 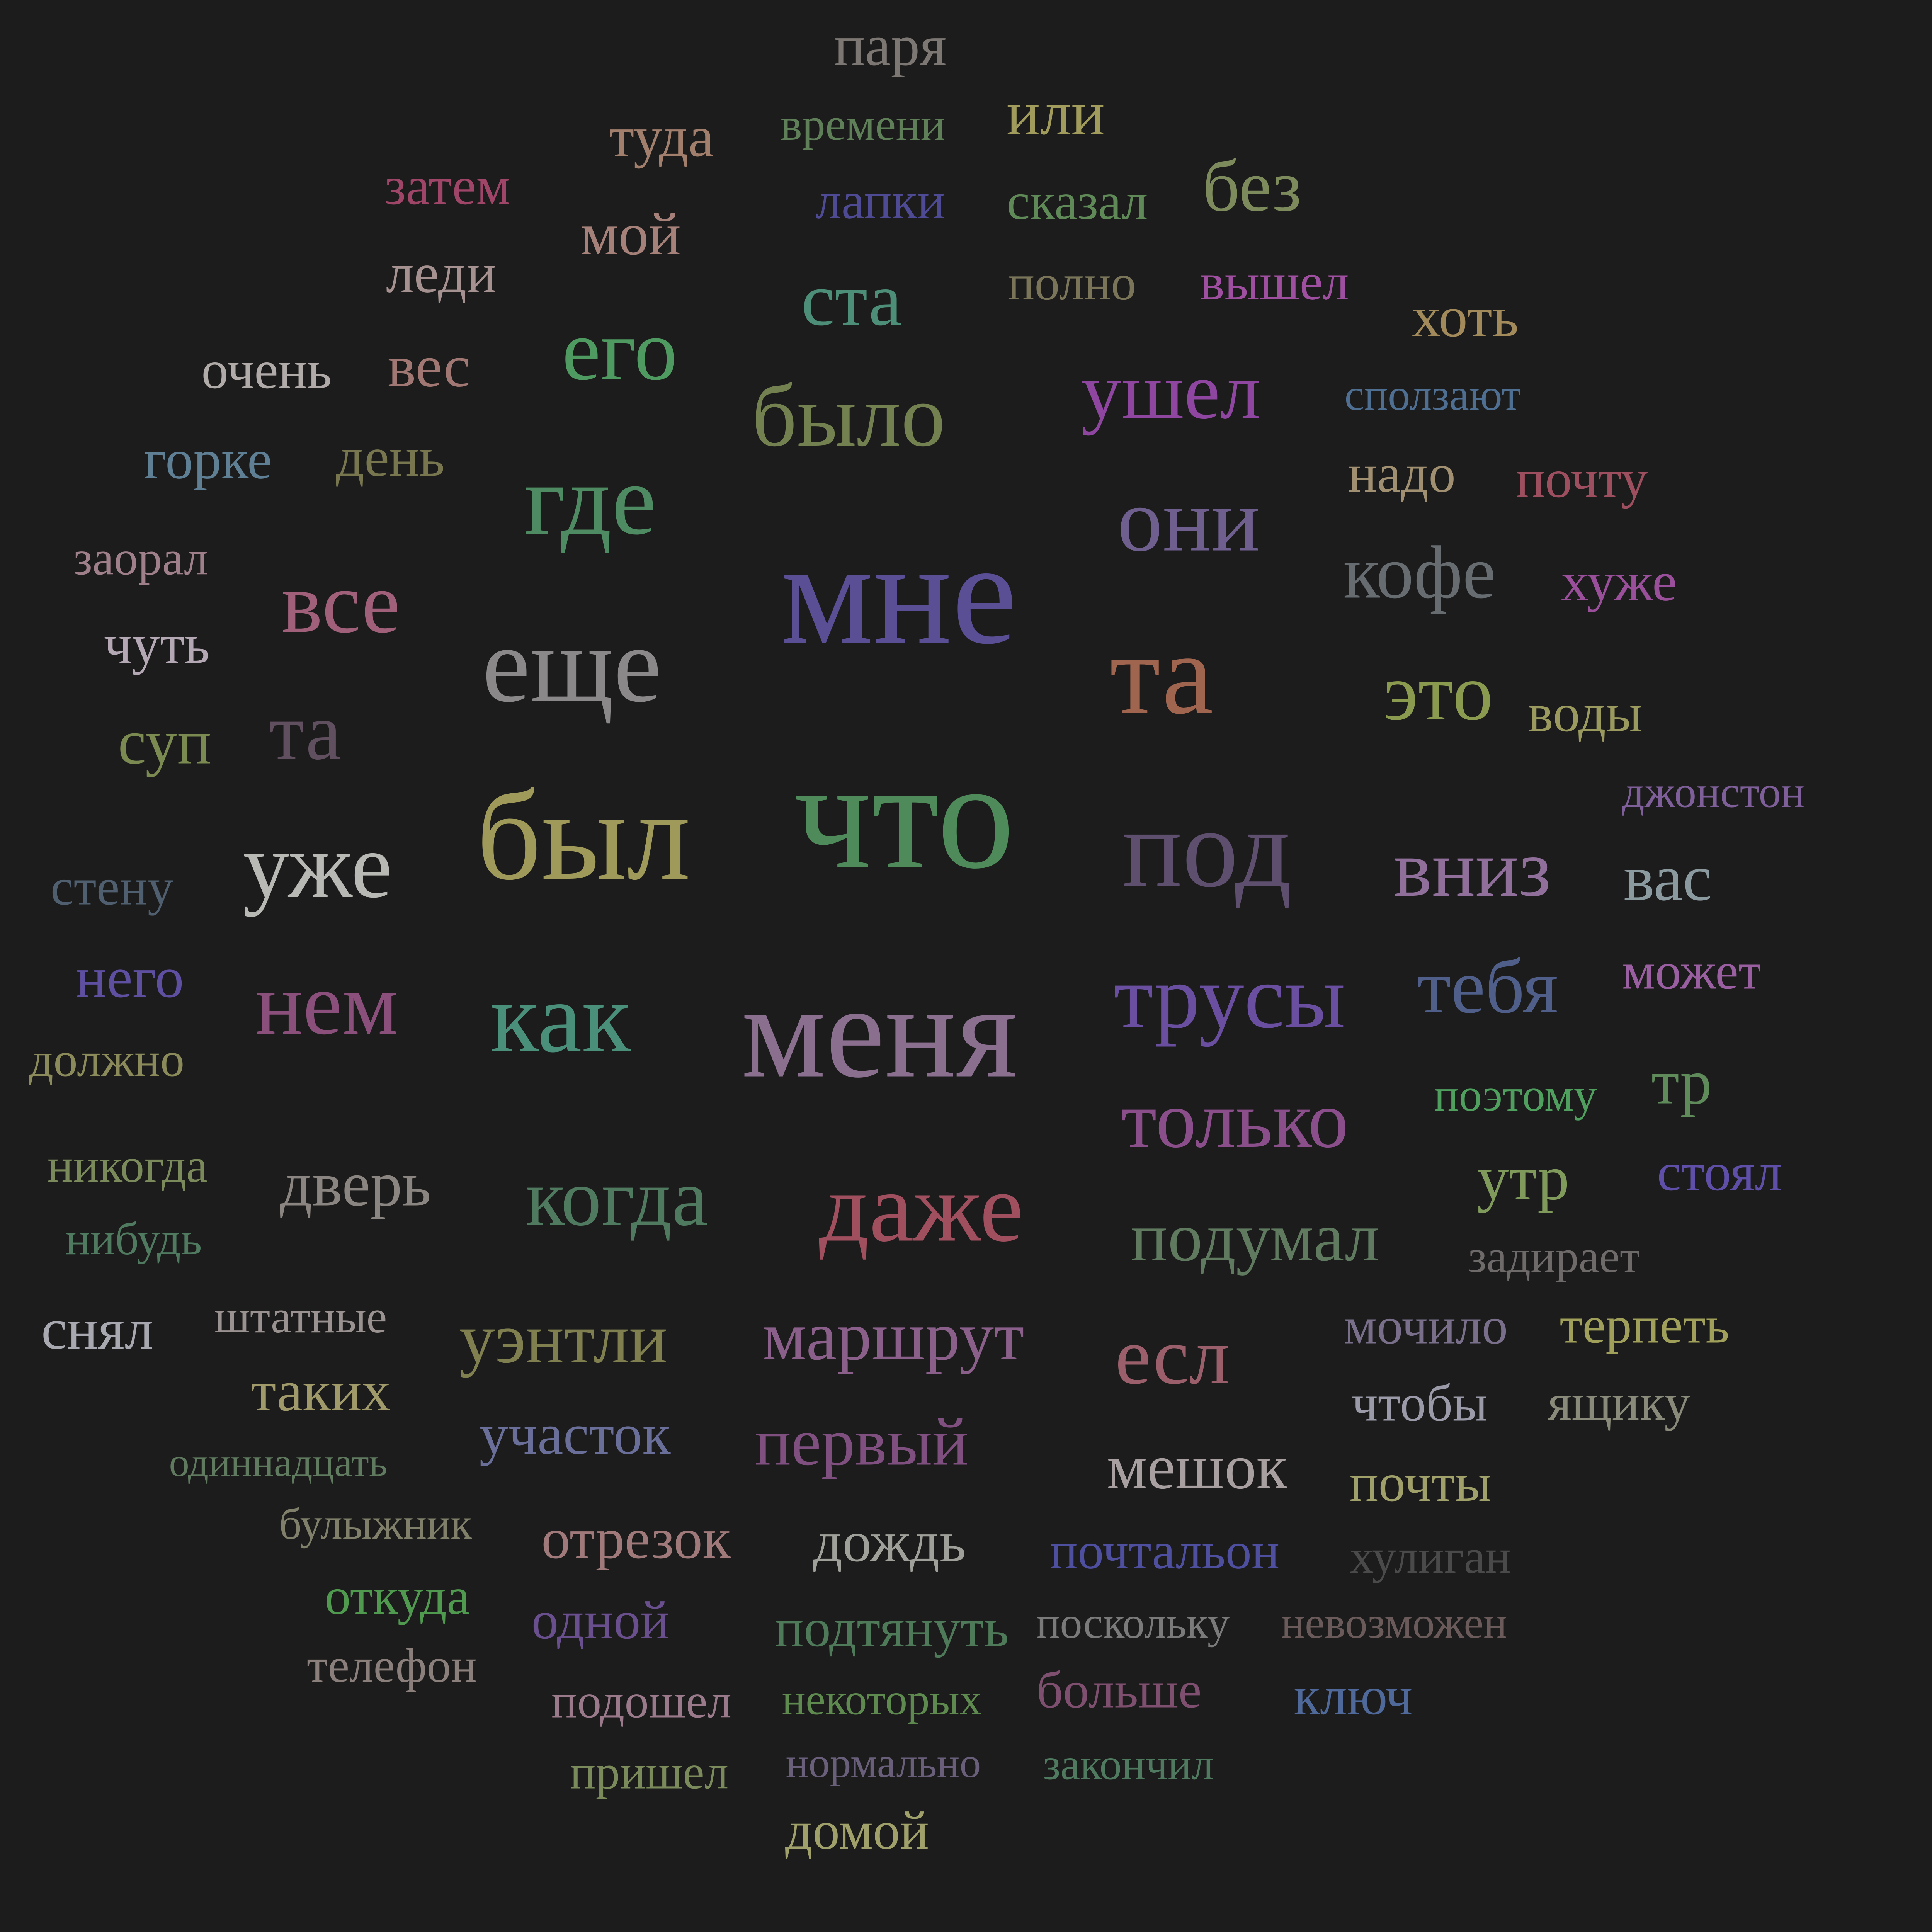 What do you see at coordinates (584, 836) in the screenshot?
I see `word: был` at bounding box center [584, 836].